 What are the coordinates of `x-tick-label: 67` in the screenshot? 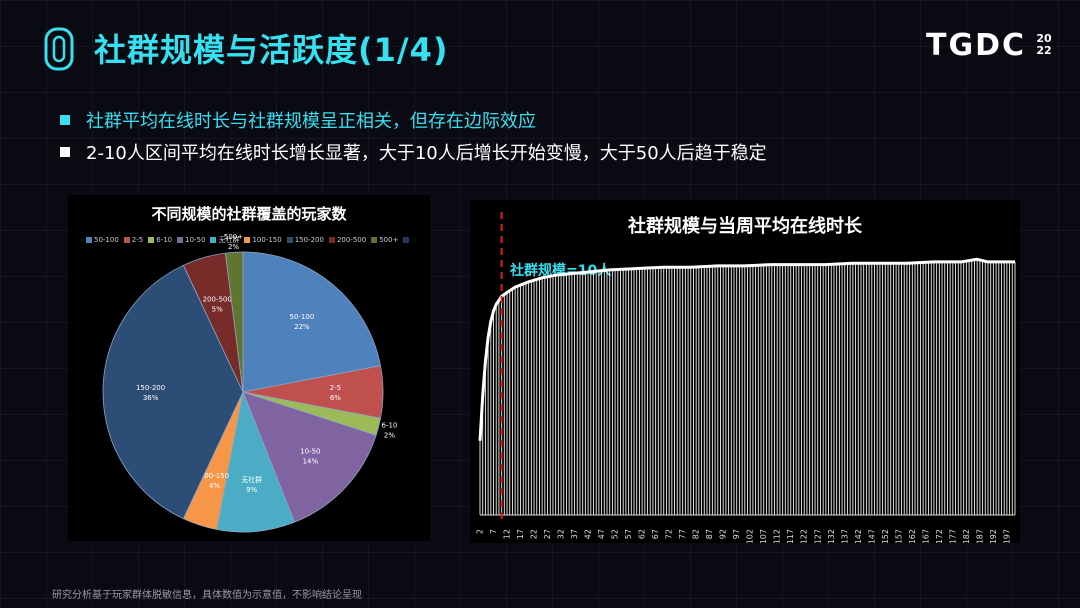 It's located at (655, 534).